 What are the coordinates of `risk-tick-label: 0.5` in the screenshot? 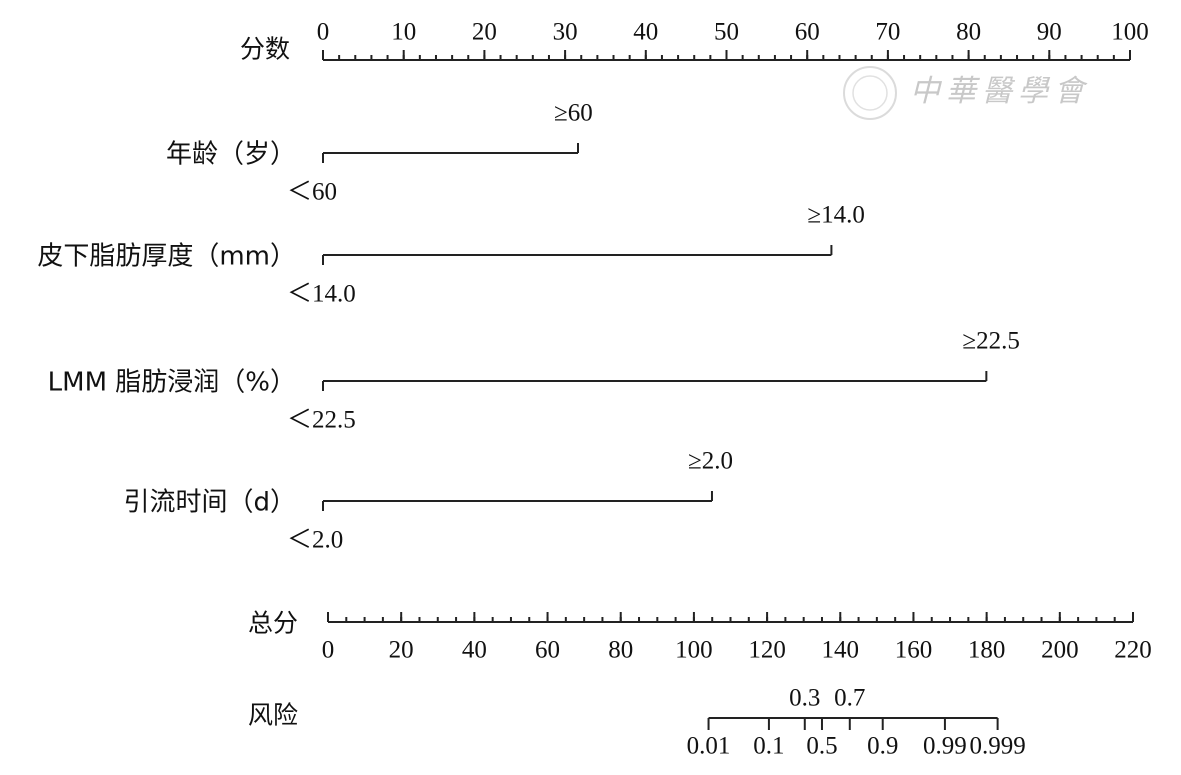 It's located at (821, 746).